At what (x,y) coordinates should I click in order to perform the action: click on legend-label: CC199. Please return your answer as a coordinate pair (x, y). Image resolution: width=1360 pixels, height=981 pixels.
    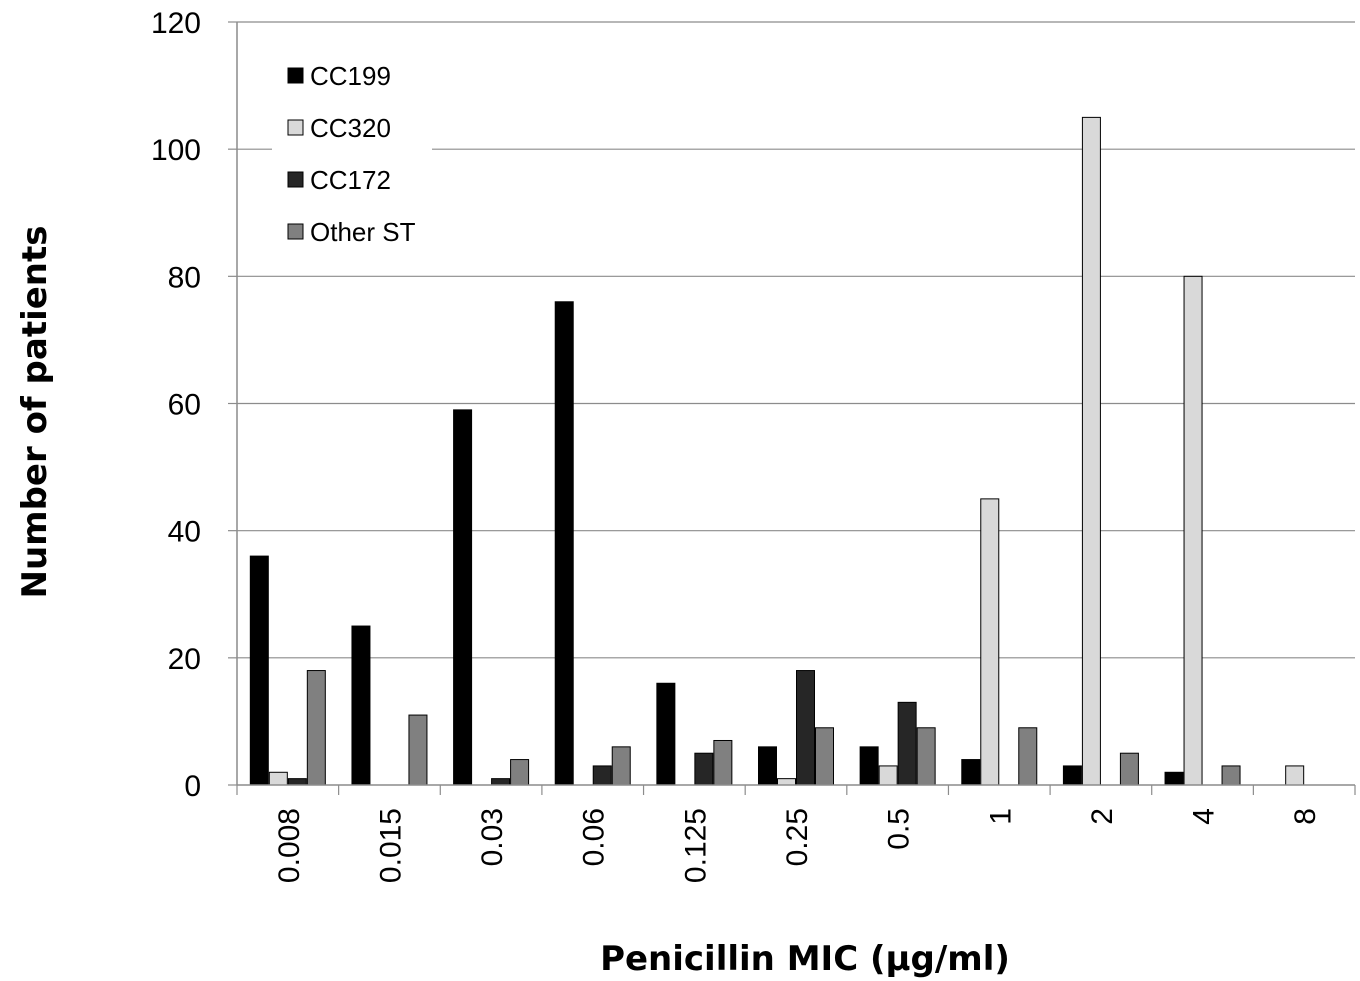
    Looking at the image, I should click on (350, 76).